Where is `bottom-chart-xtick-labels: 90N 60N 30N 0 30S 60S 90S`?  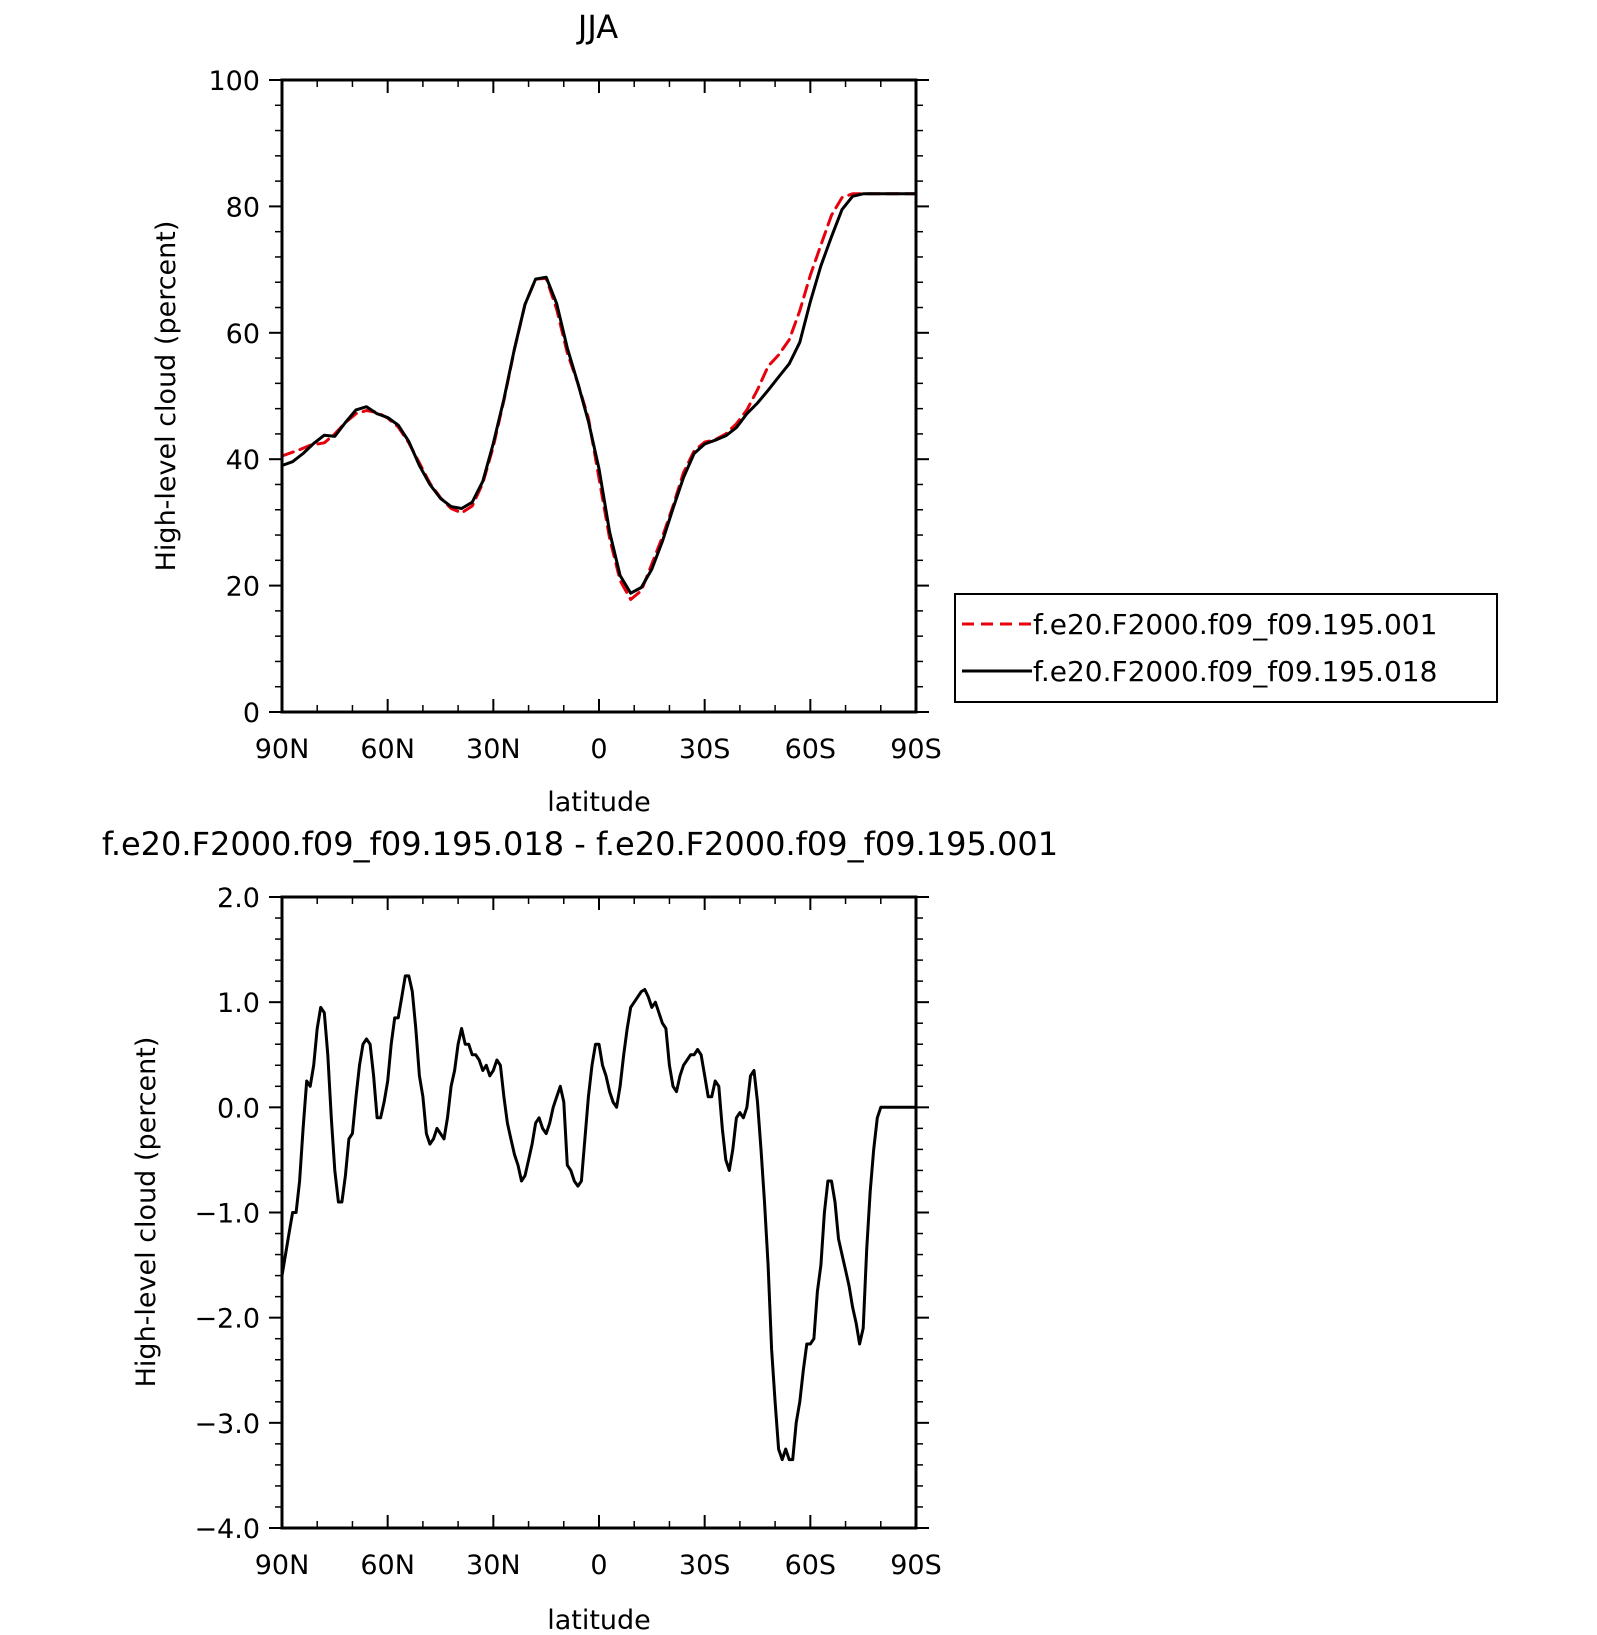 bottom-chart-xtick-labels: 90N 60N 30N 0 30S 60S 90S is located at coordinates (598, 1565).